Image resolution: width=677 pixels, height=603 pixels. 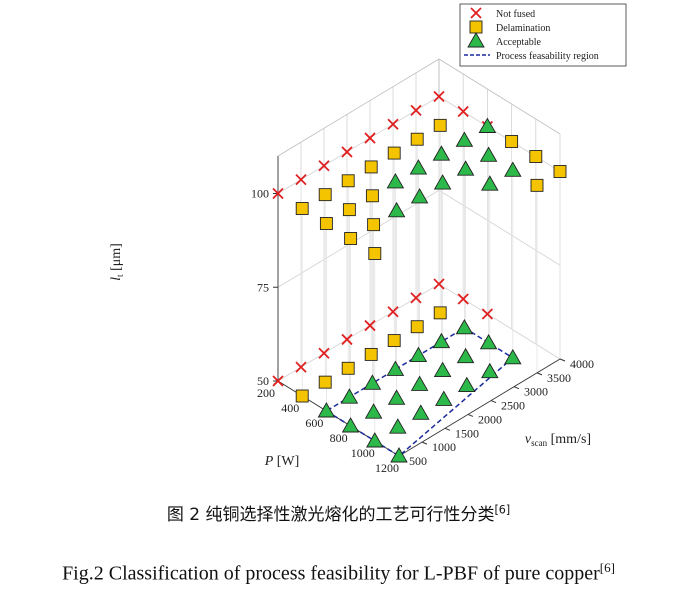 What do you see at coordinates (387, 468) in the screenshot?
I see `x-tick-label: 1200` at bounding box center [387, 468].